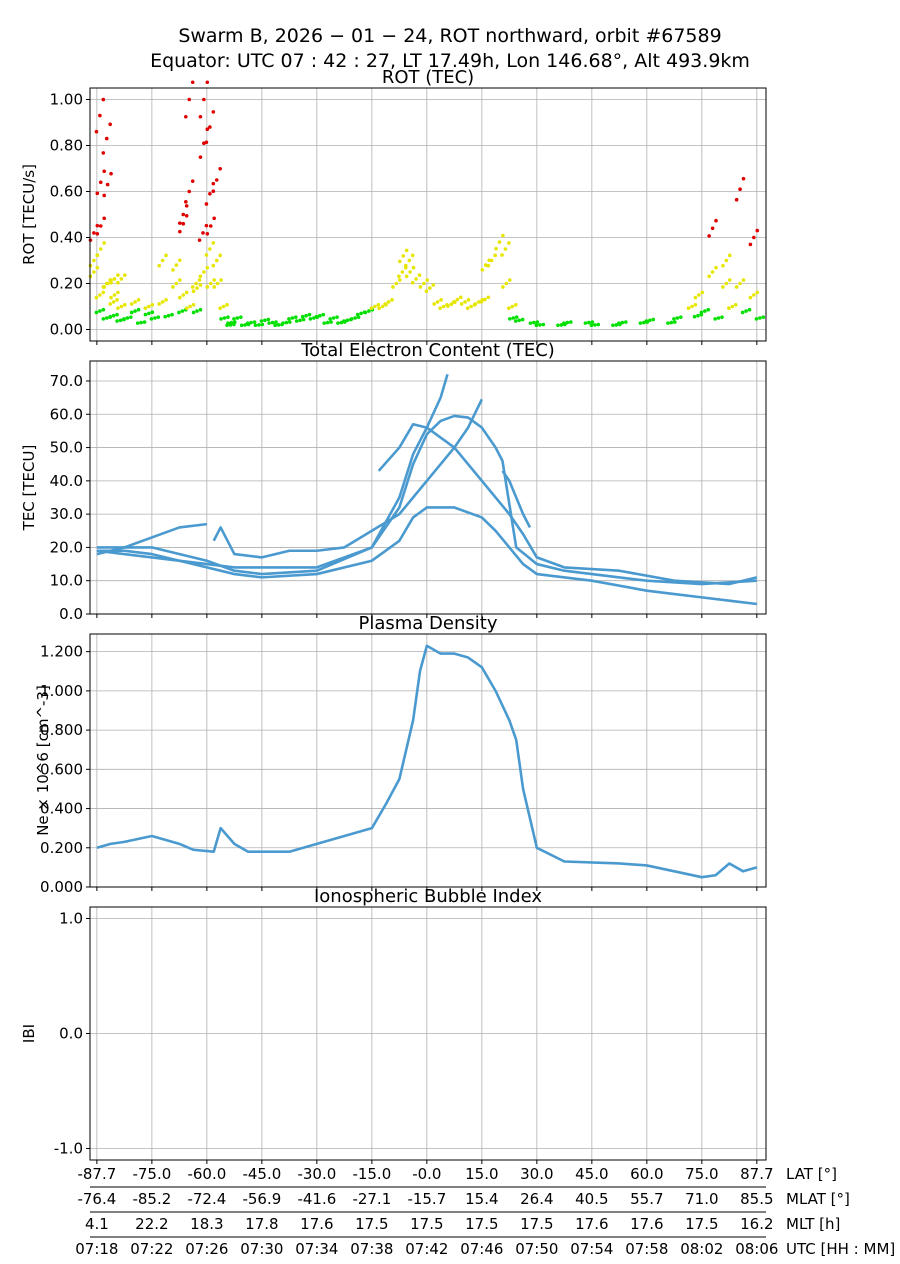  What do you see at coordinates (61, 691) in the screenshot?
I see `y-tick-label: 1.000` at bounding box center [61, 691].